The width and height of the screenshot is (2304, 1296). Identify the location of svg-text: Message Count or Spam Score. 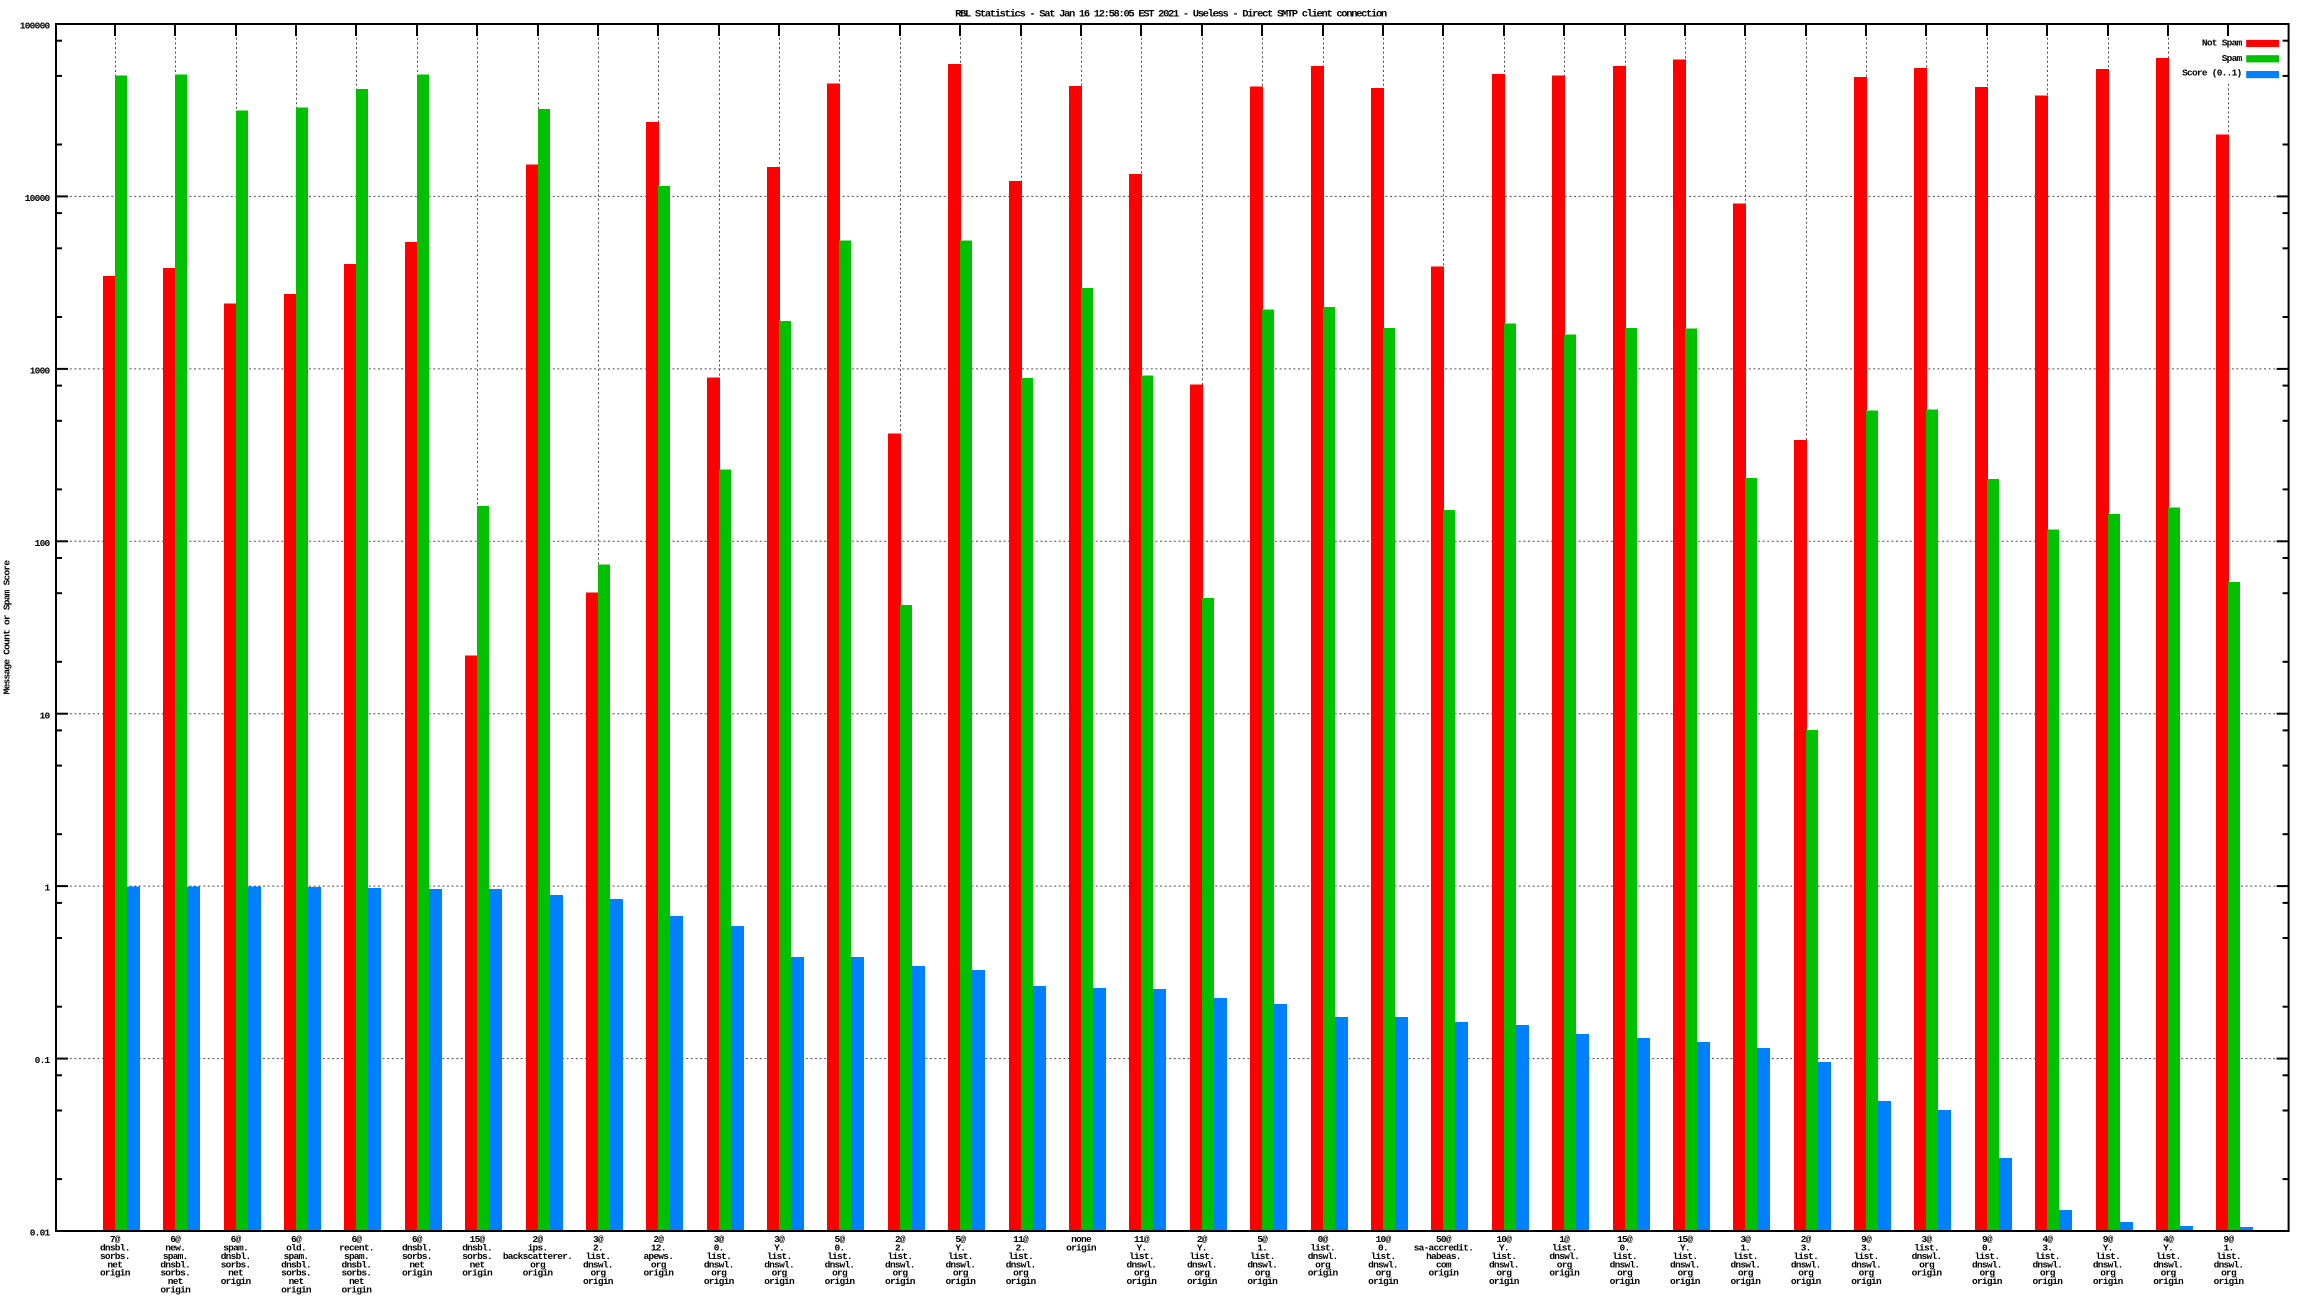
(7, 627).